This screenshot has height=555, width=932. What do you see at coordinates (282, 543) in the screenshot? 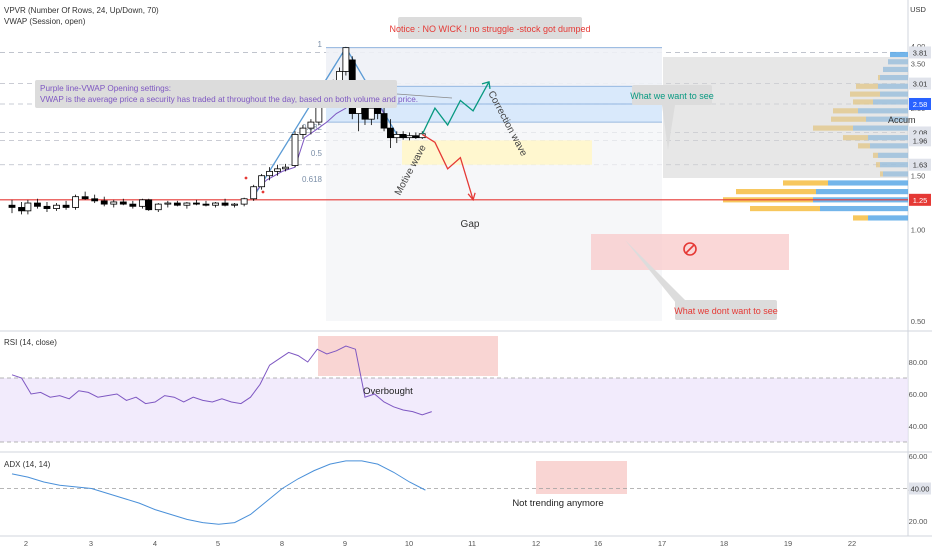
I see `time-tick-4: 8` at bounding box center [282, 543].